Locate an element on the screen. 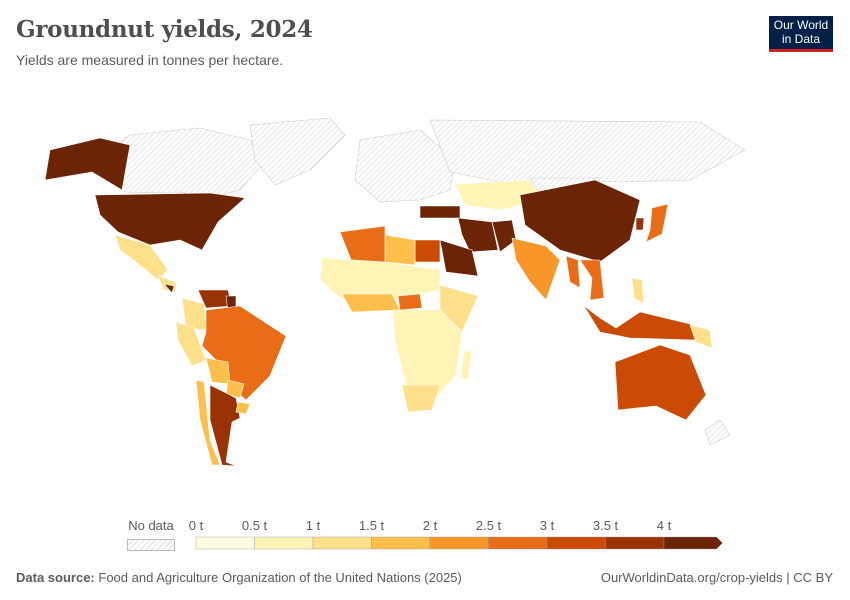 Image resolution: width=850 pixels, height=600 pixels. country-nicaragua is located at coordinates (169, 288).